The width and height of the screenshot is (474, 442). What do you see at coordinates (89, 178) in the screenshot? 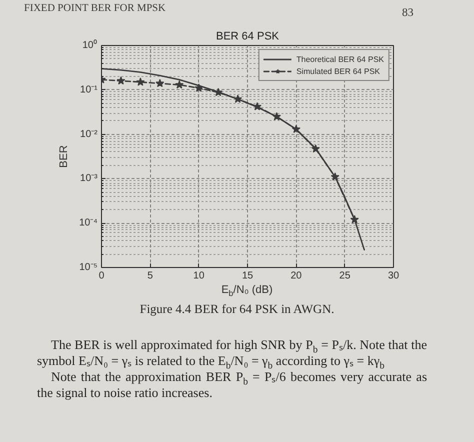
I see `y-tick-label: 10⁻³` at bounding box center [89, 178].